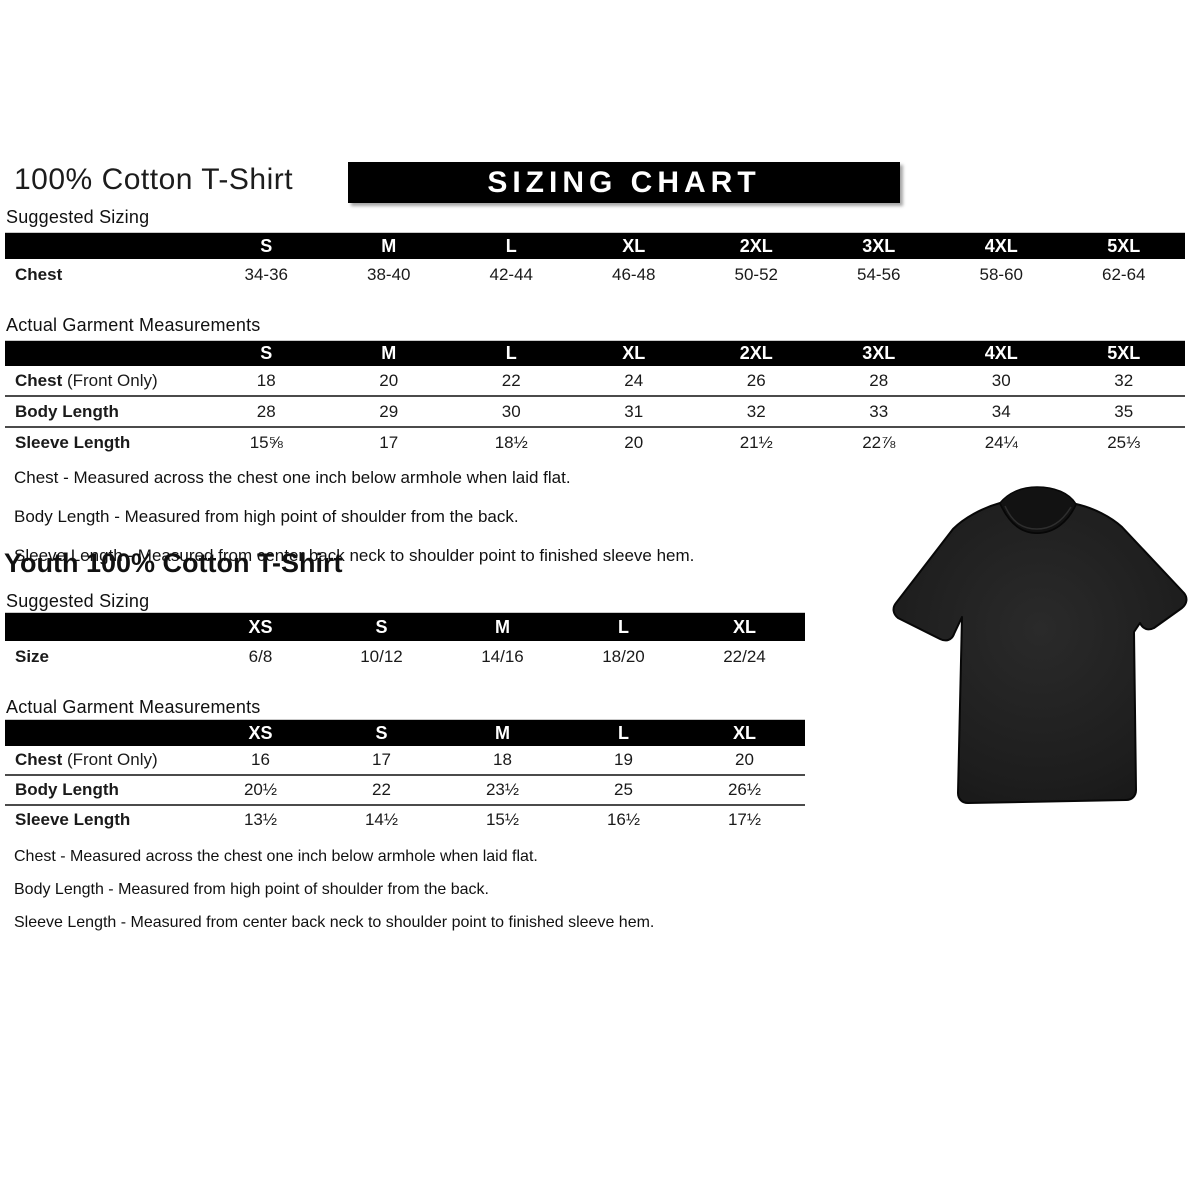 The height and width of the screenshot is (1200, 1200). I want to click on measurement-value: 38-40, so click(389, 274).